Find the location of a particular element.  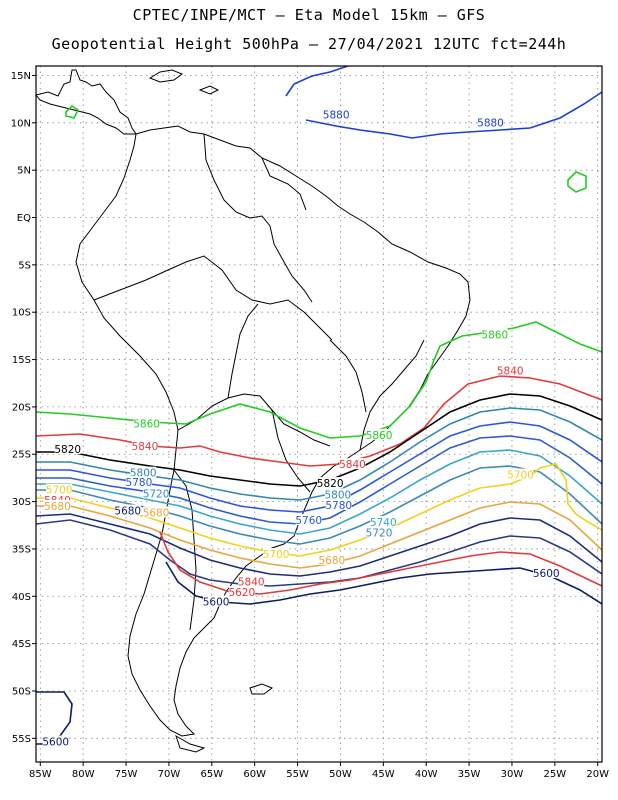

cuba-island is located at coordinates (166, 76).